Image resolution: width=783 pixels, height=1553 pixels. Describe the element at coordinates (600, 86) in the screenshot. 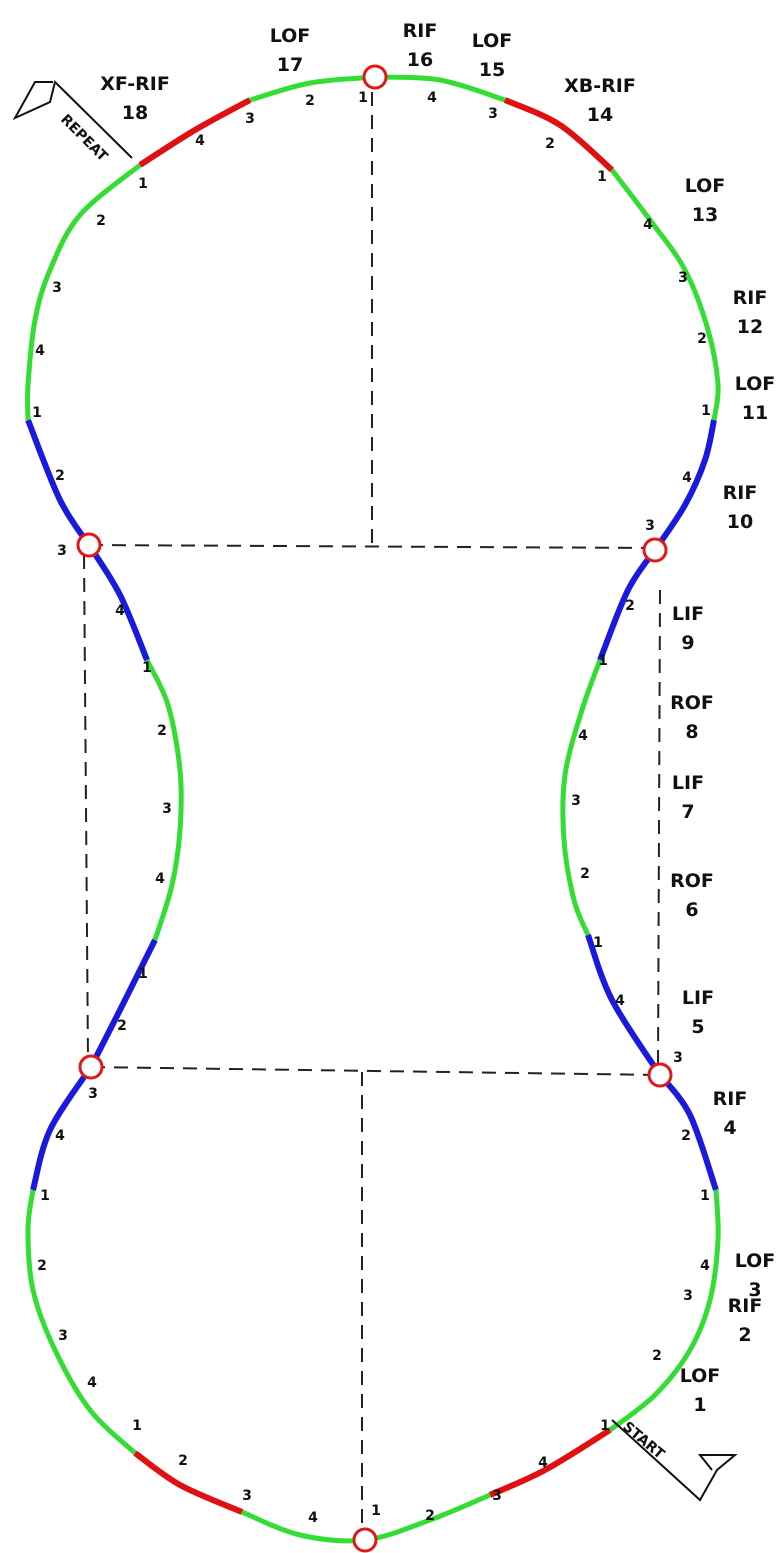

I see `step-name: XB-RIF` at that location.